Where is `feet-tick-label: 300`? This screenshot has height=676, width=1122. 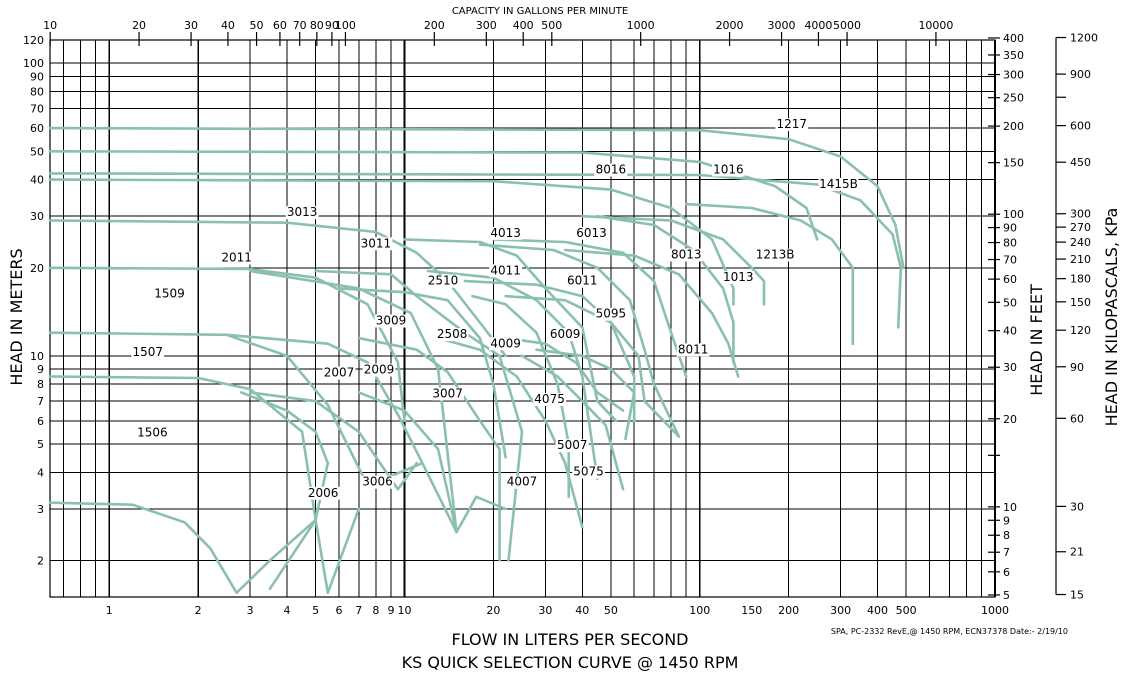
feet-tick-label: 300 is located at coordinates (1013, 75).